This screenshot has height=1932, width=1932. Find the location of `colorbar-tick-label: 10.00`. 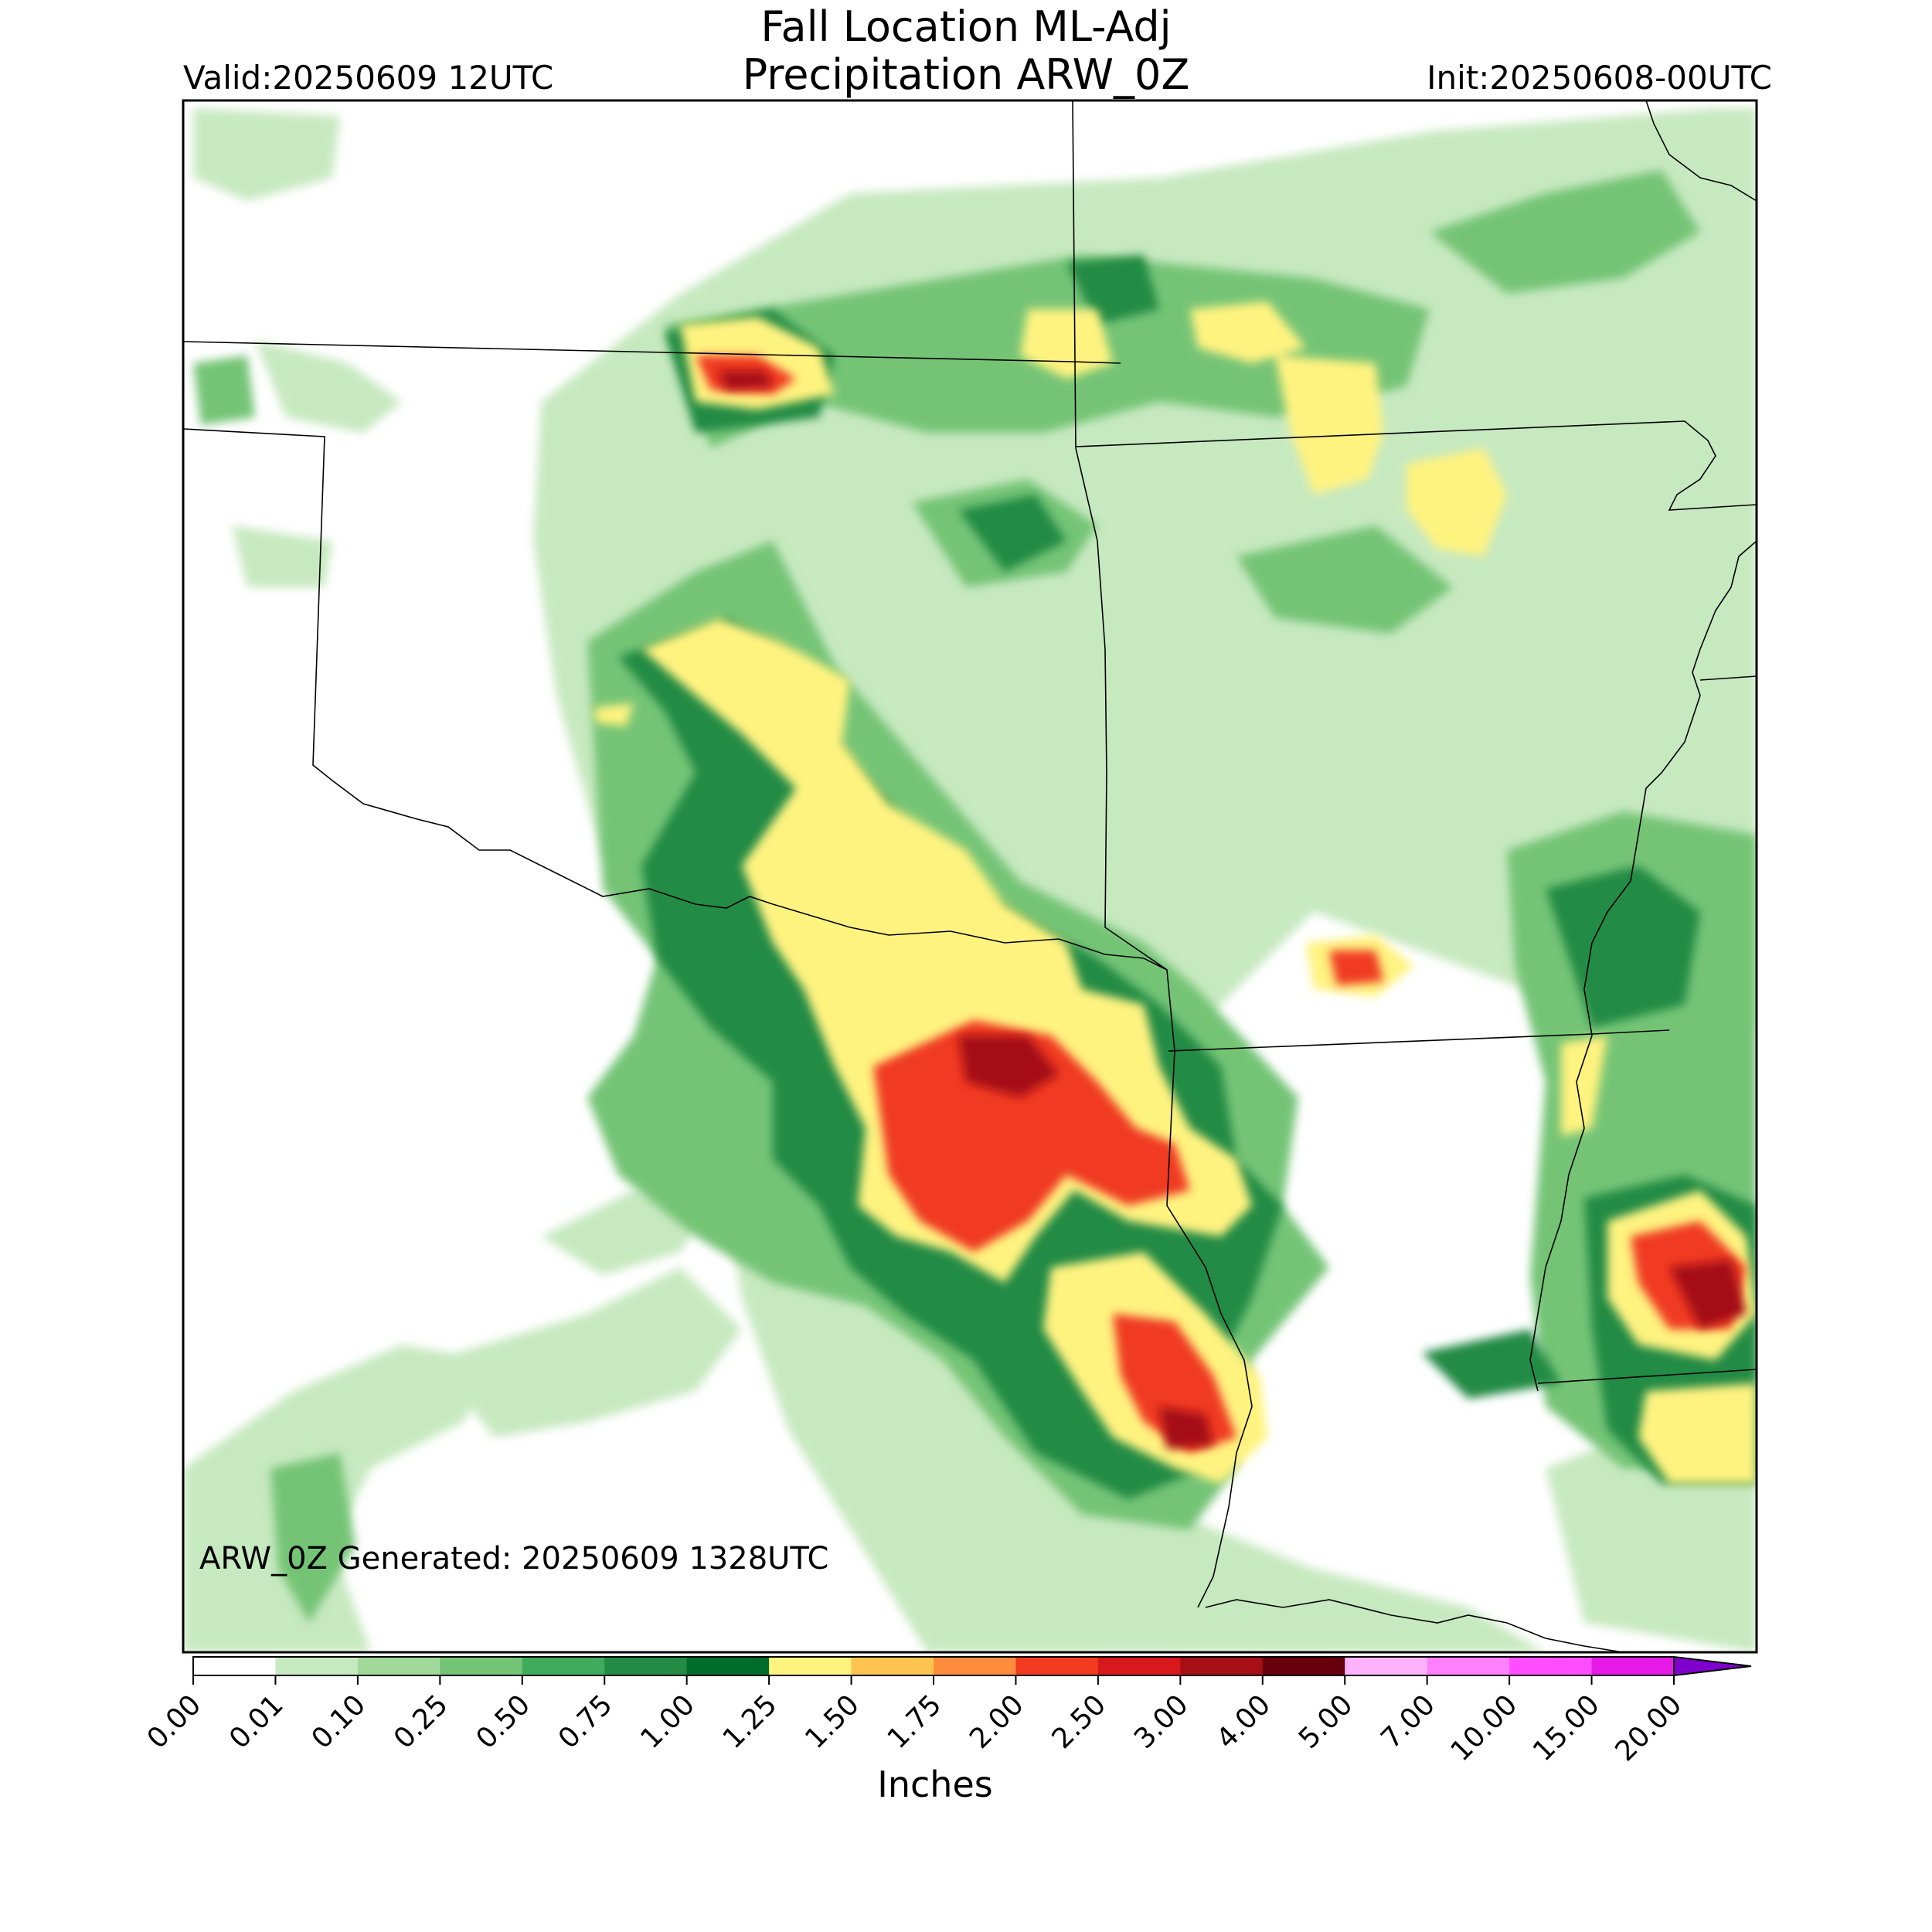

colorbar-tick-label: 10.00 is located at coordinates (1484, 1728).